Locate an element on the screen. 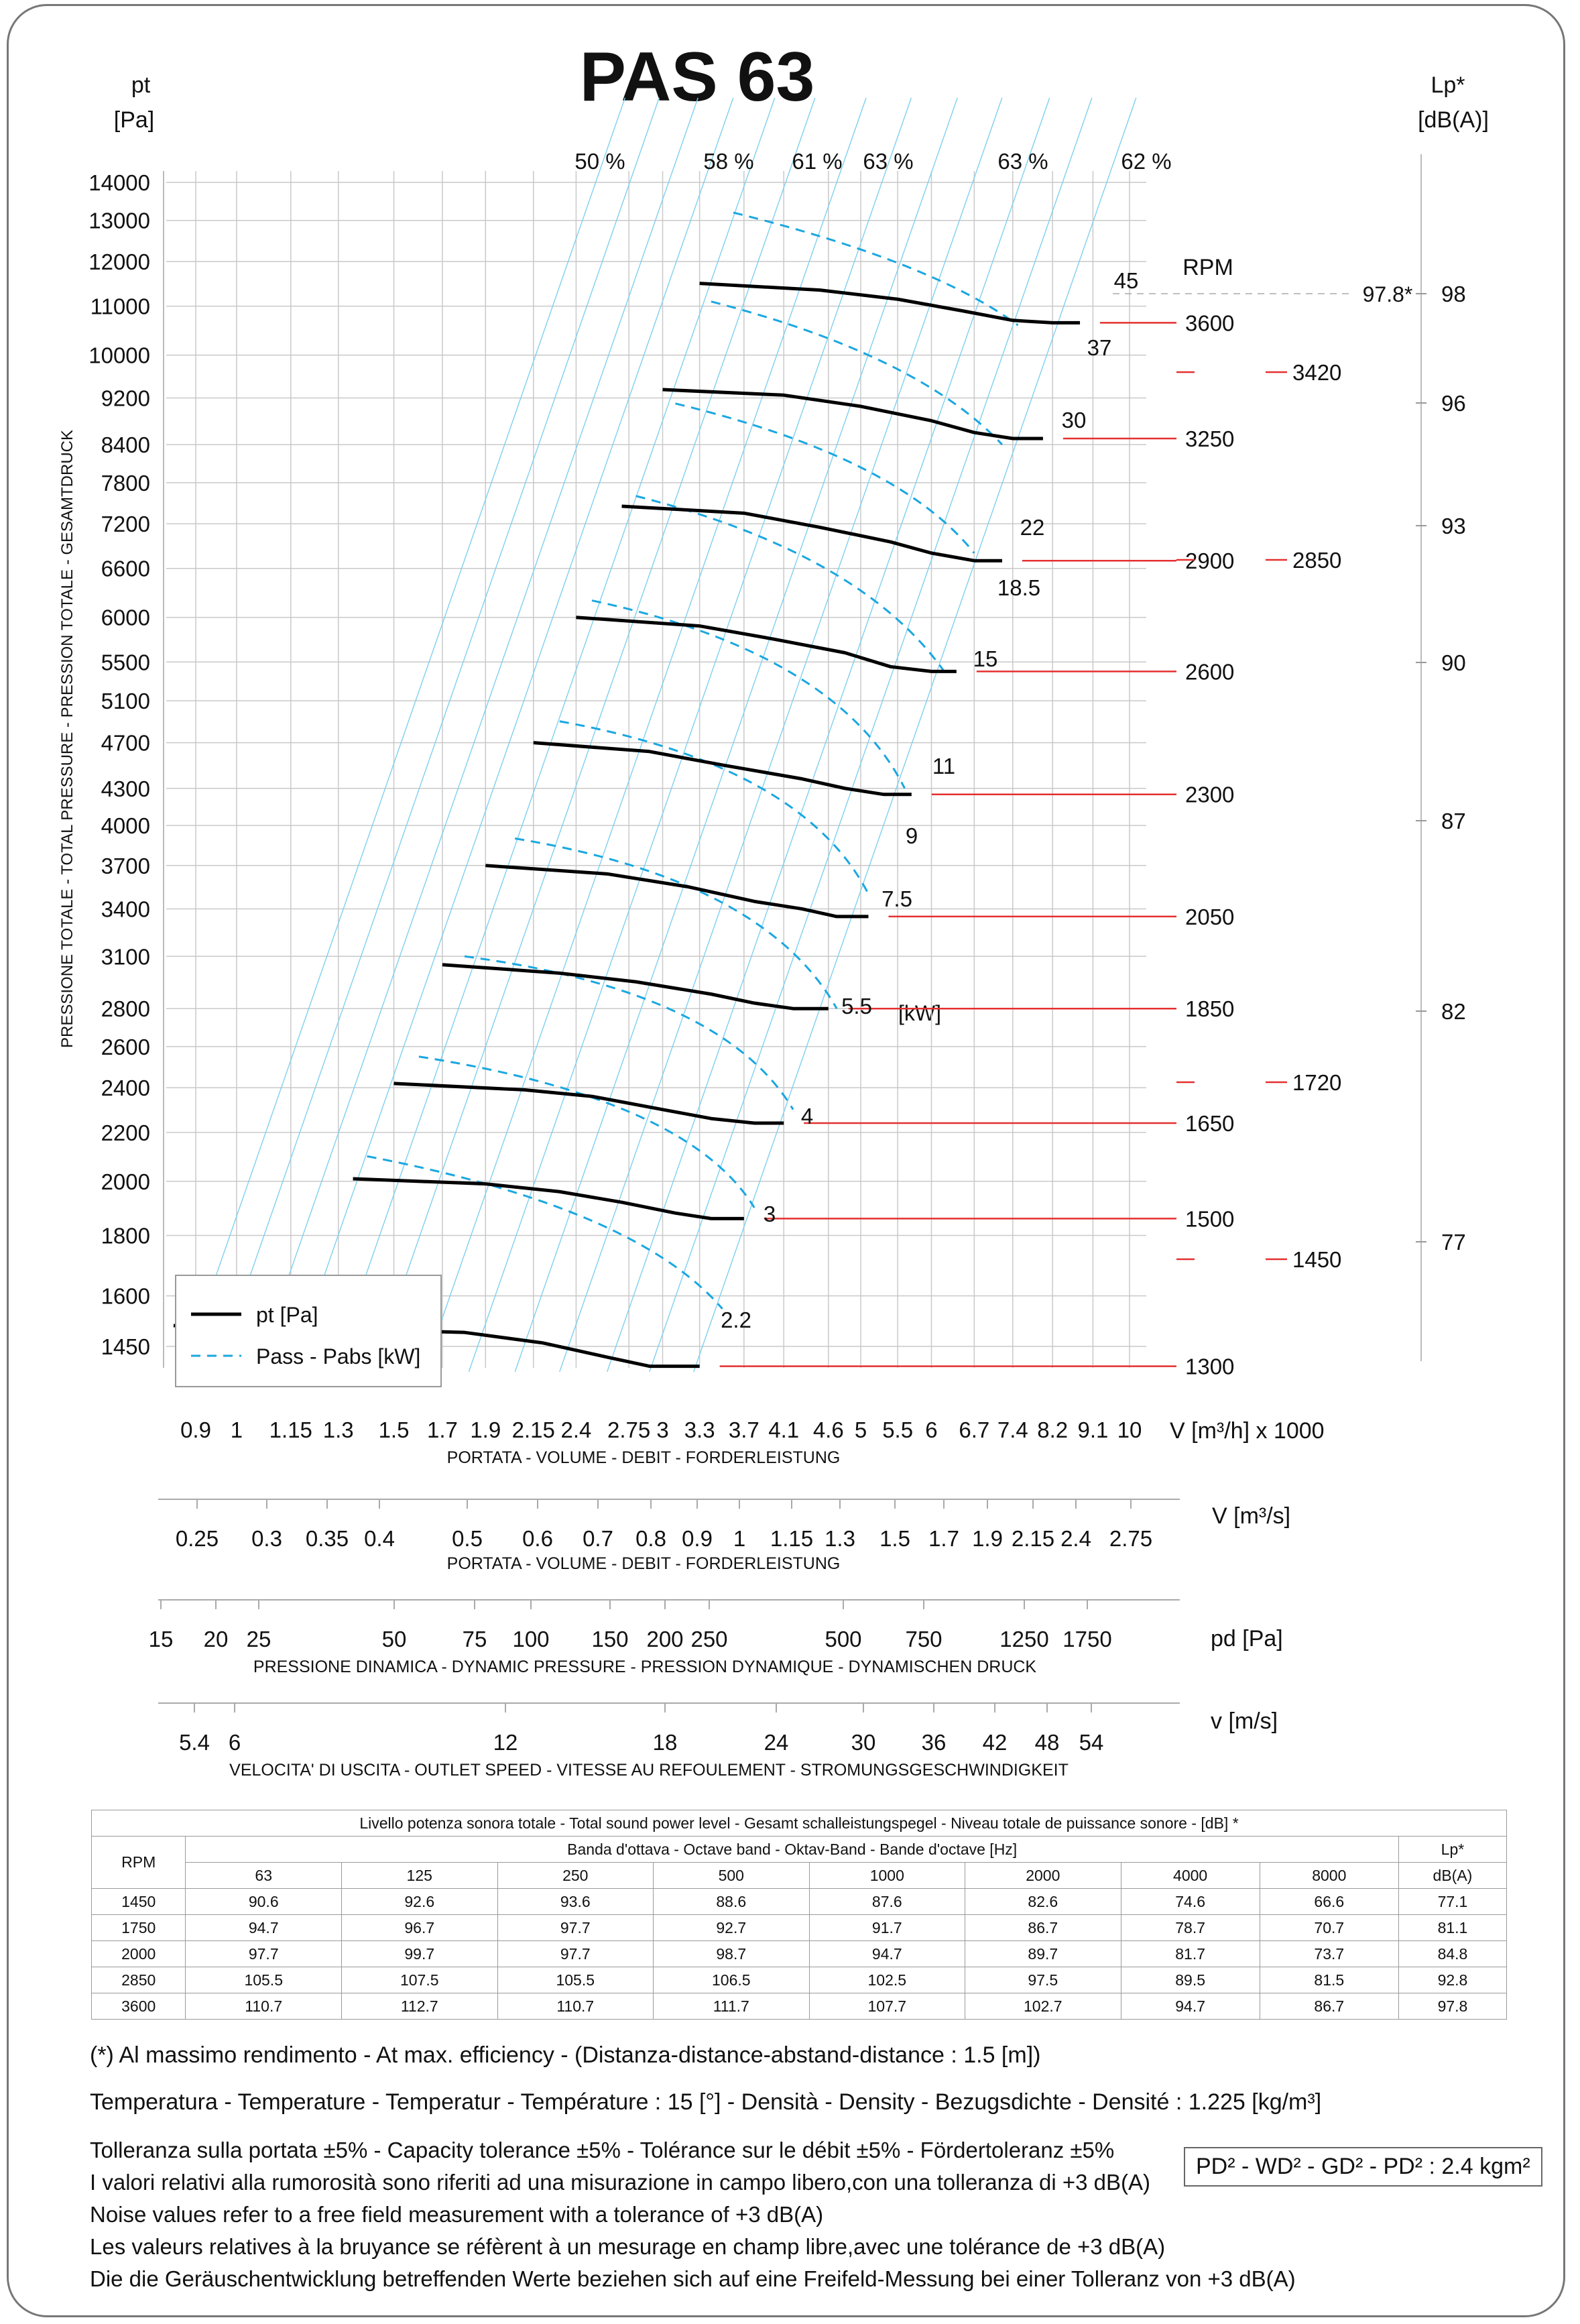 This screenshot has height=2324, width=1580. y-tick-label: 9200 is located at coordinates (125, 398).